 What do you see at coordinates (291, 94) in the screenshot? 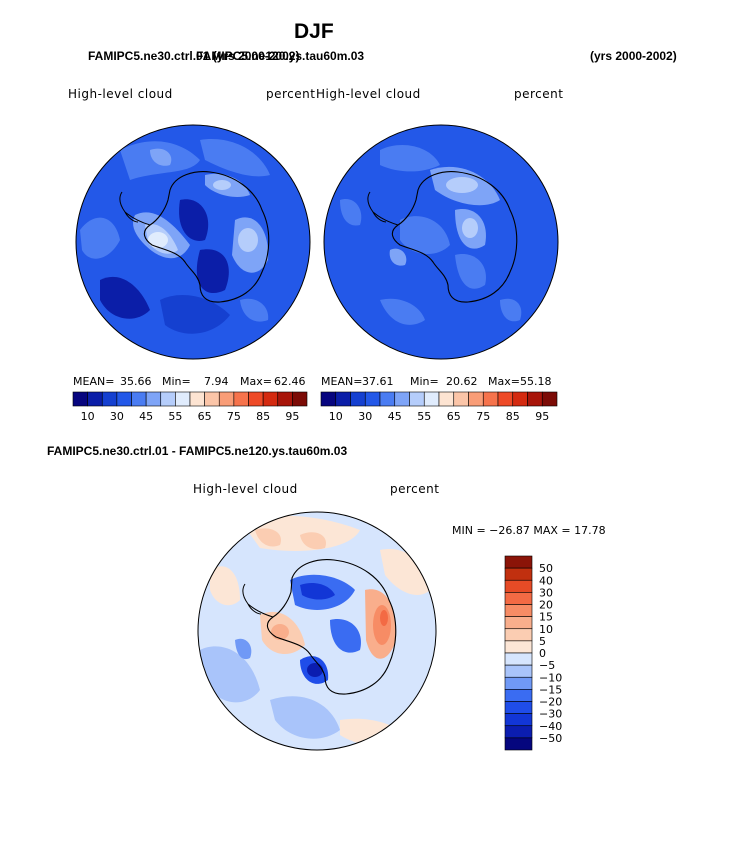
I see `left-units-label: percent` at bounding box center [291, 94].